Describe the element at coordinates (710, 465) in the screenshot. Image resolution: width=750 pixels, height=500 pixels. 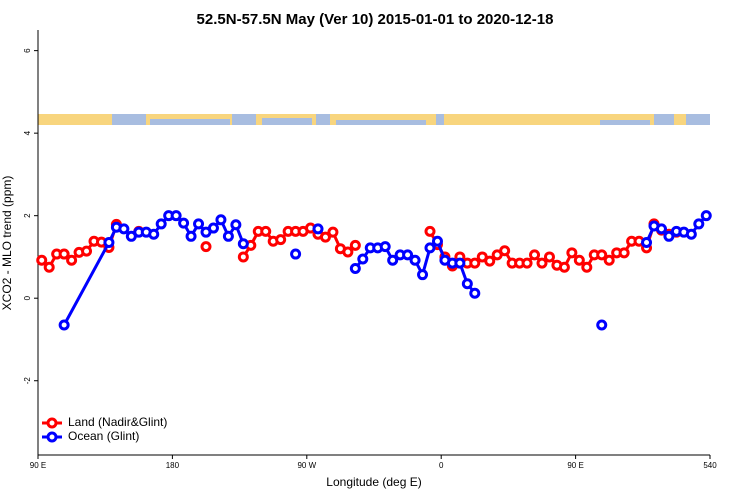
I see `x-tick-label: 540` at that location.